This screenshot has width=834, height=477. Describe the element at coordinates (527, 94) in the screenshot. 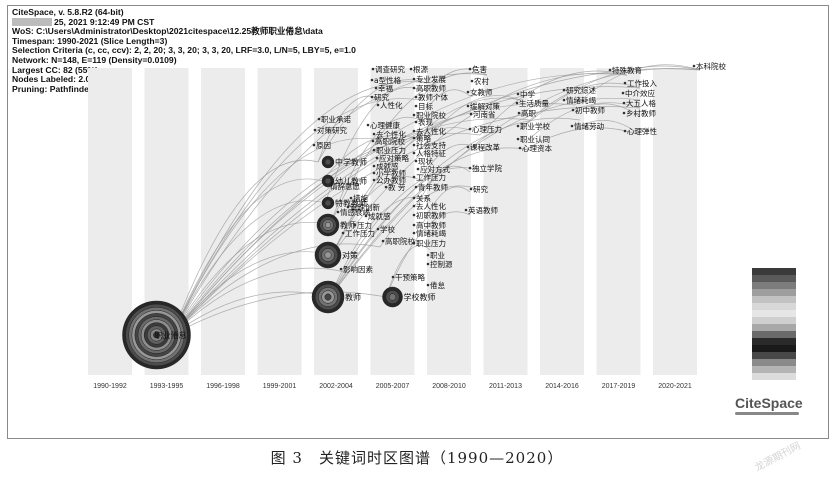

I see `keyword-label: 中学` at that location.